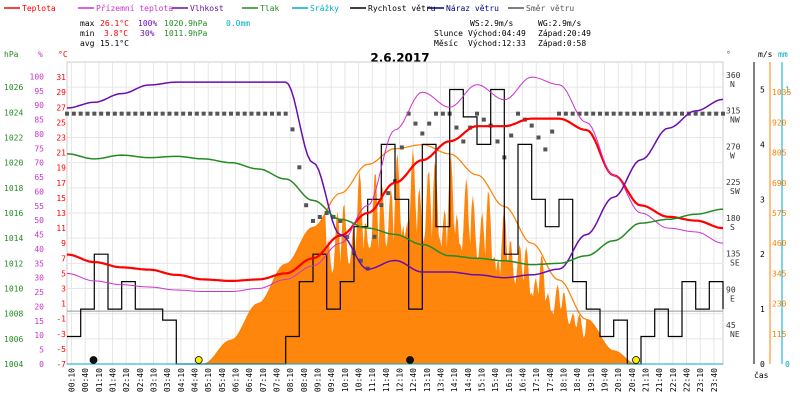  What do you see at coordinates (61, 213) in the screenshot?
I see `temperature-tick-label: 13` at bounding box center [61, 213].